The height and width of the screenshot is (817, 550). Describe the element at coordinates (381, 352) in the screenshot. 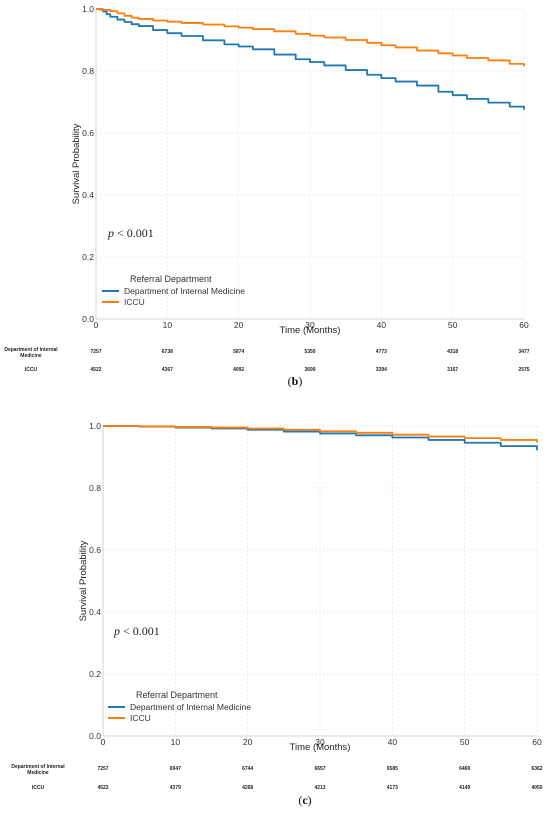

I see `risk-table-cell: 4773` at that location.